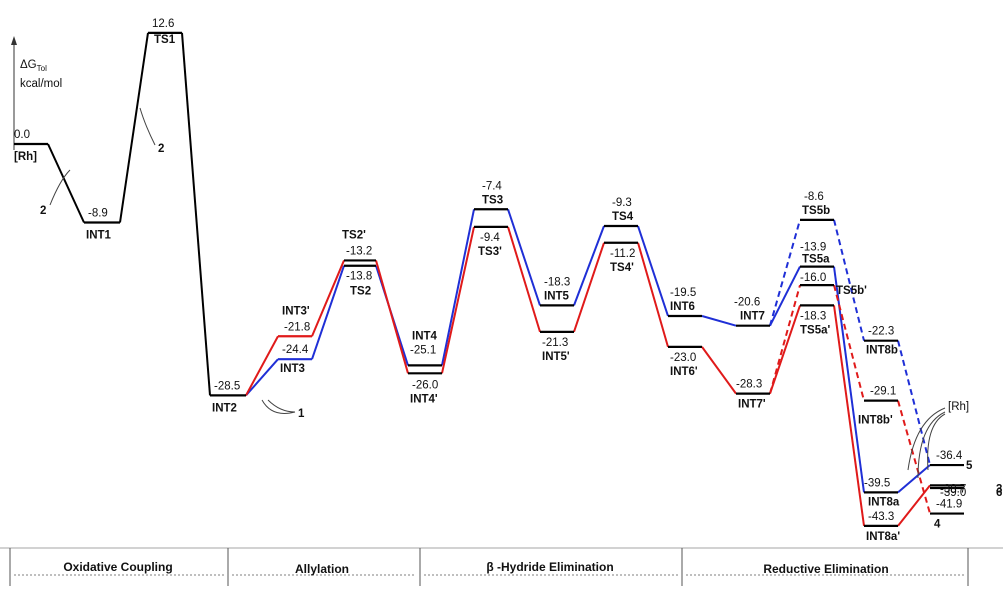  Describe the element at coordinates (747, 303) in the screenshot. I see `energy-value-int7: -20.6` at that location.